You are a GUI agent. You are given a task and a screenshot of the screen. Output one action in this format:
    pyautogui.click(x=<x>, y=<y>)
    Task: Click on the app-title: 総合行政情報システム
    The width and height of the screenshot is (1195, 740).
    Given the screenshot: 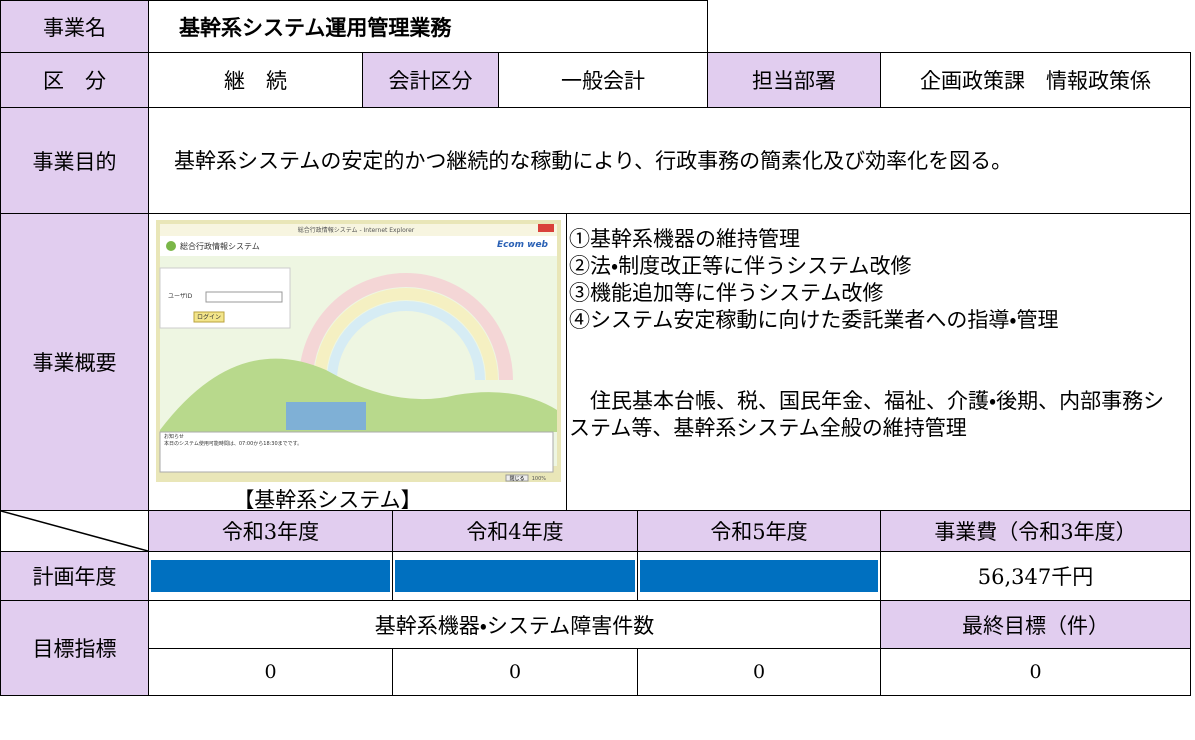 What is the action you would take?
    pyautogui.click(x=220, y=246)
    